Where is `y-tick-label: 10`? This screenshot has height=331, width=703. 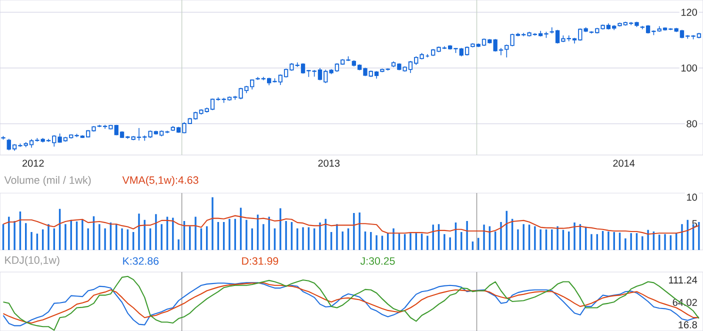 y-tick-label: 10 is located at coordinates (692, 197).